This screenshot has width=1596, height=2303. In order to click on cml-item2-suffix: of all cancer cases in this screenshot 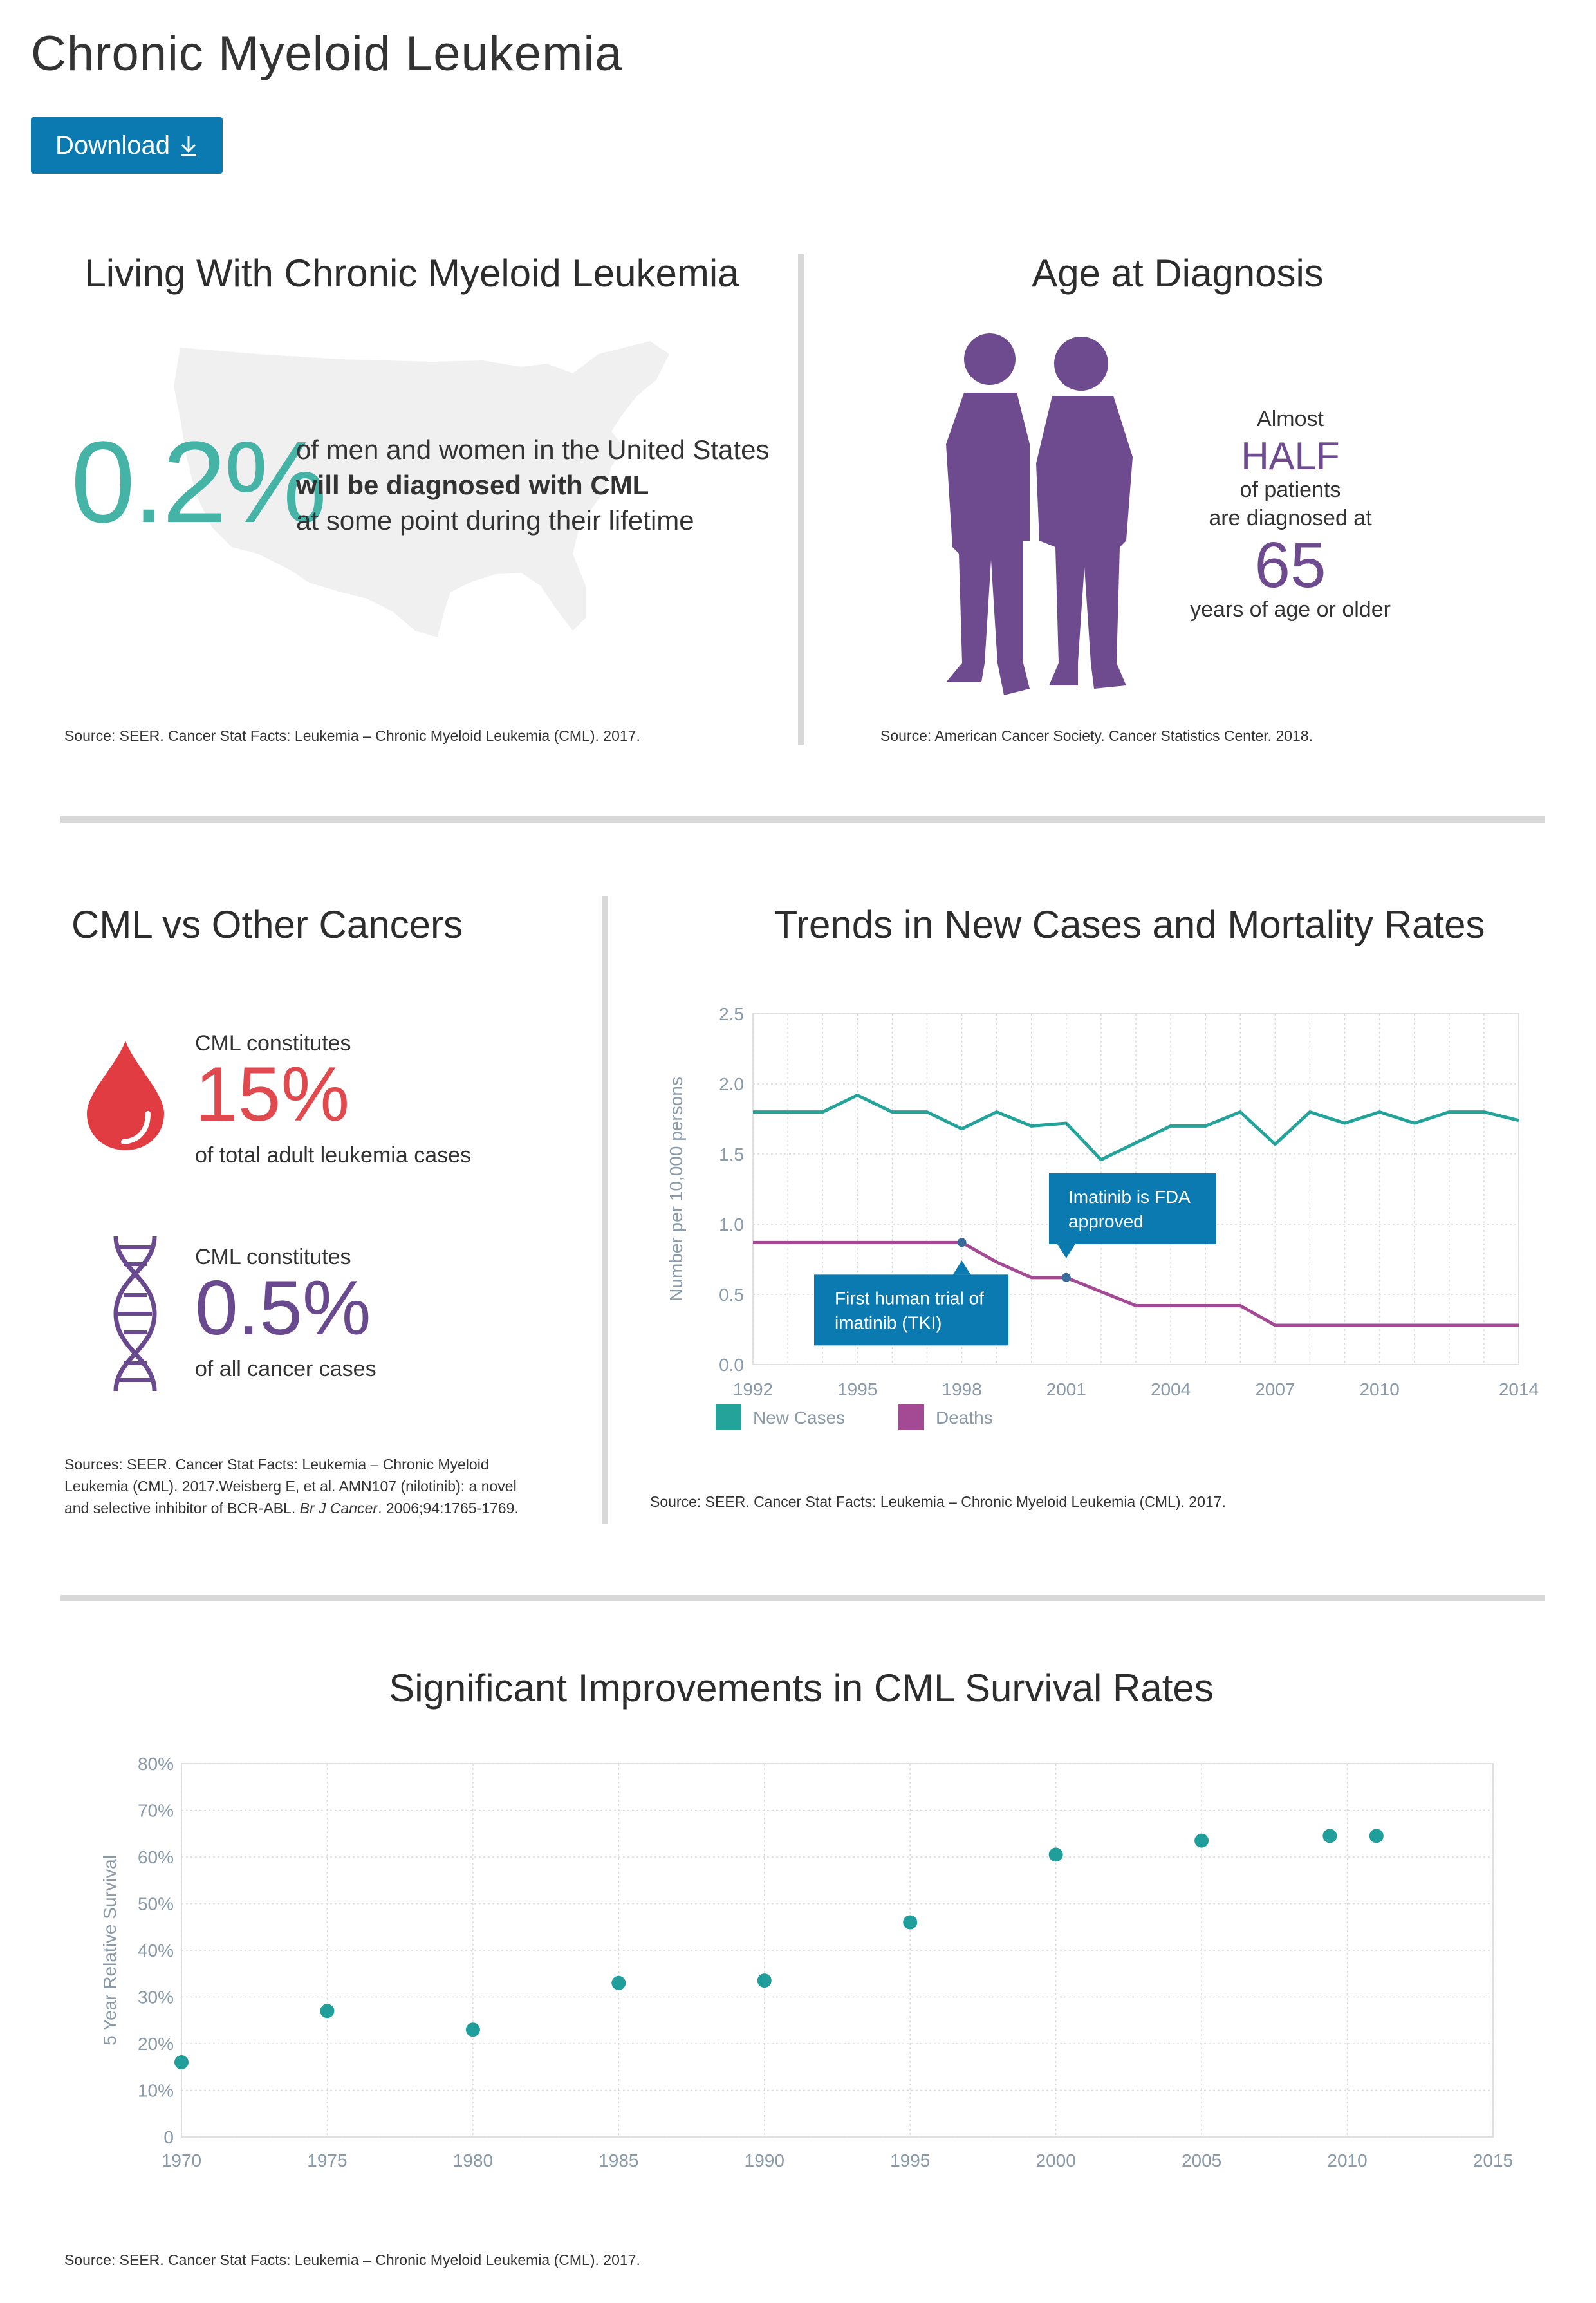, I will do `click(285, 1369)`.